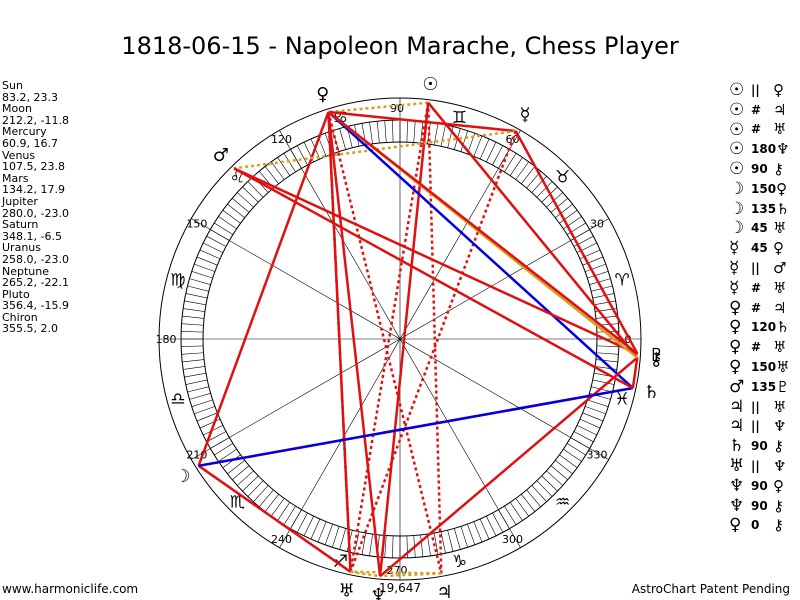  What do you see at coordinates (30, 329) in the screenshot?
I see `planet-values-chiron: 355.5, 2.0` at bounding box center [30, 329].